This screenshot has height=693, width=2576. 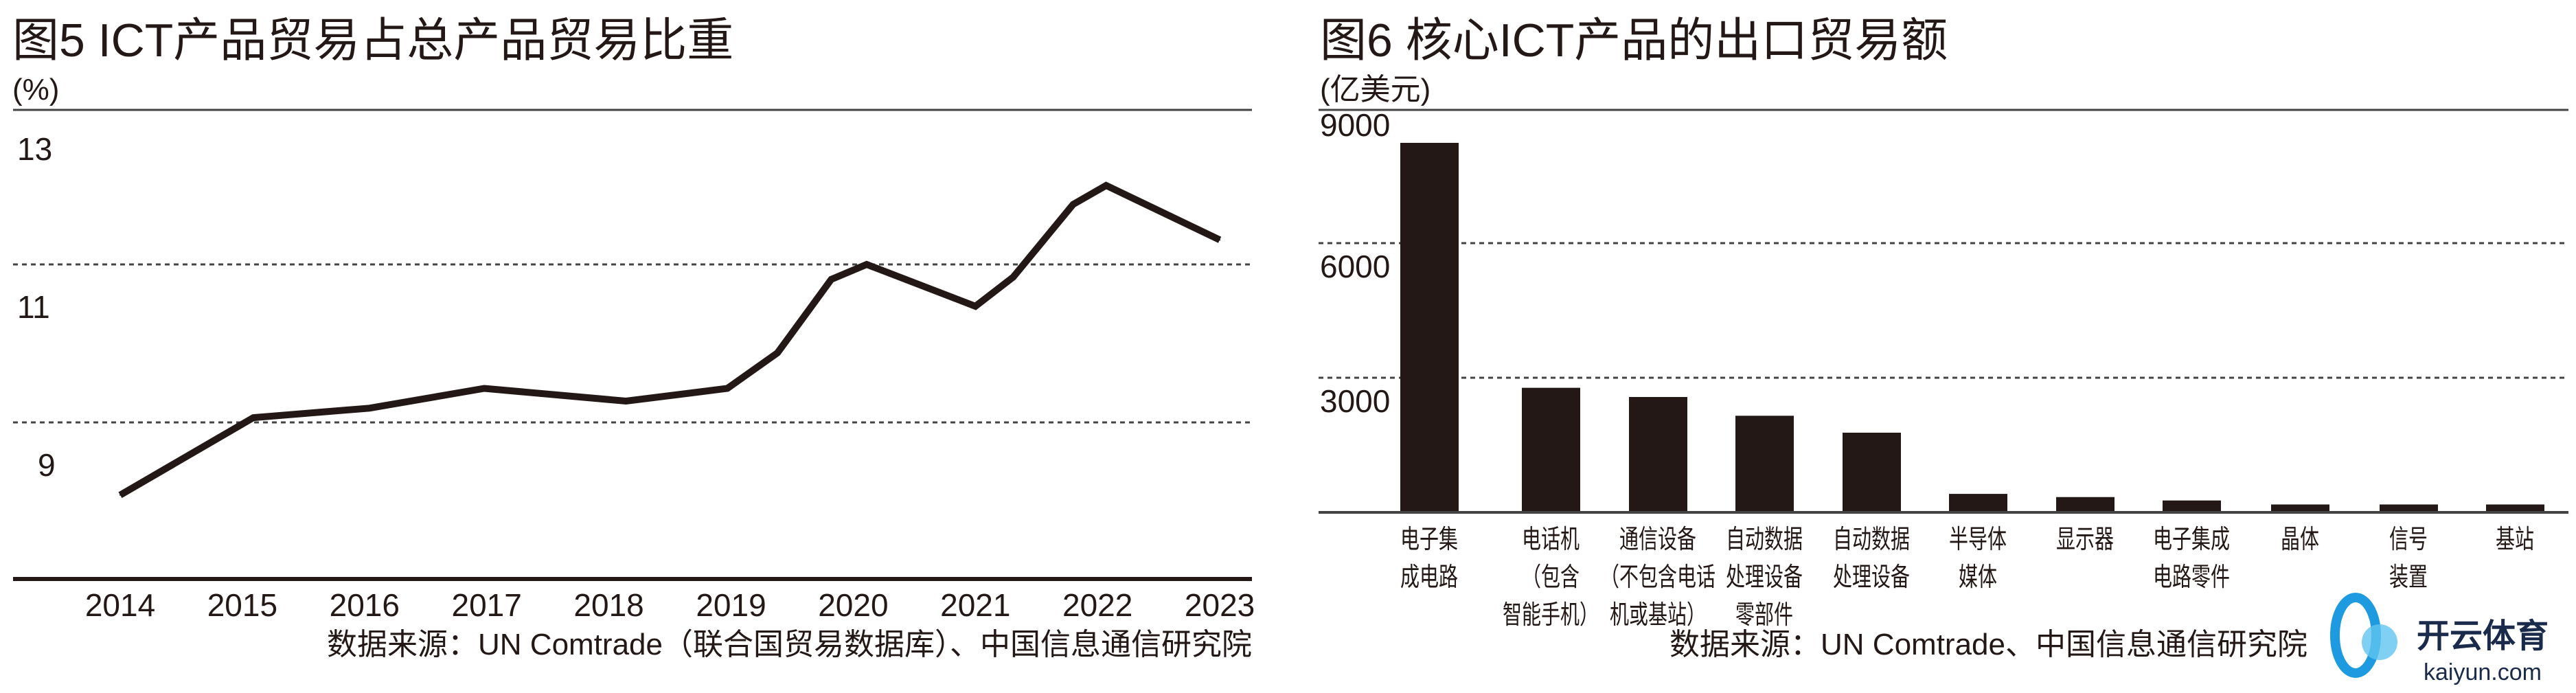 I want to click on category-label: 电路零件, so click(x=2191, y=577).